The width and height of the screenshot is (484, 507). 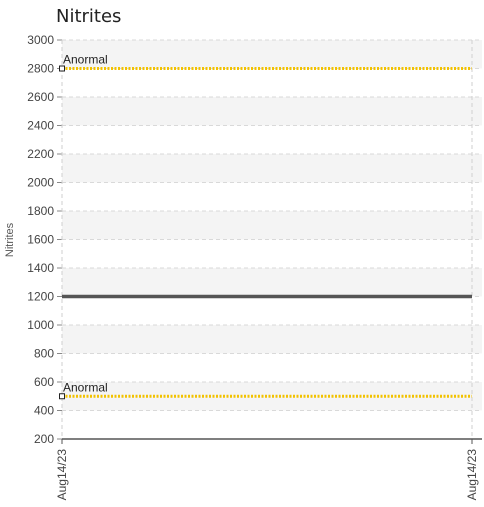 What do you see at coordinates (44, 411) in the screenshot?
I see `y-tick-label: 400` at bounding box center [44, 411].